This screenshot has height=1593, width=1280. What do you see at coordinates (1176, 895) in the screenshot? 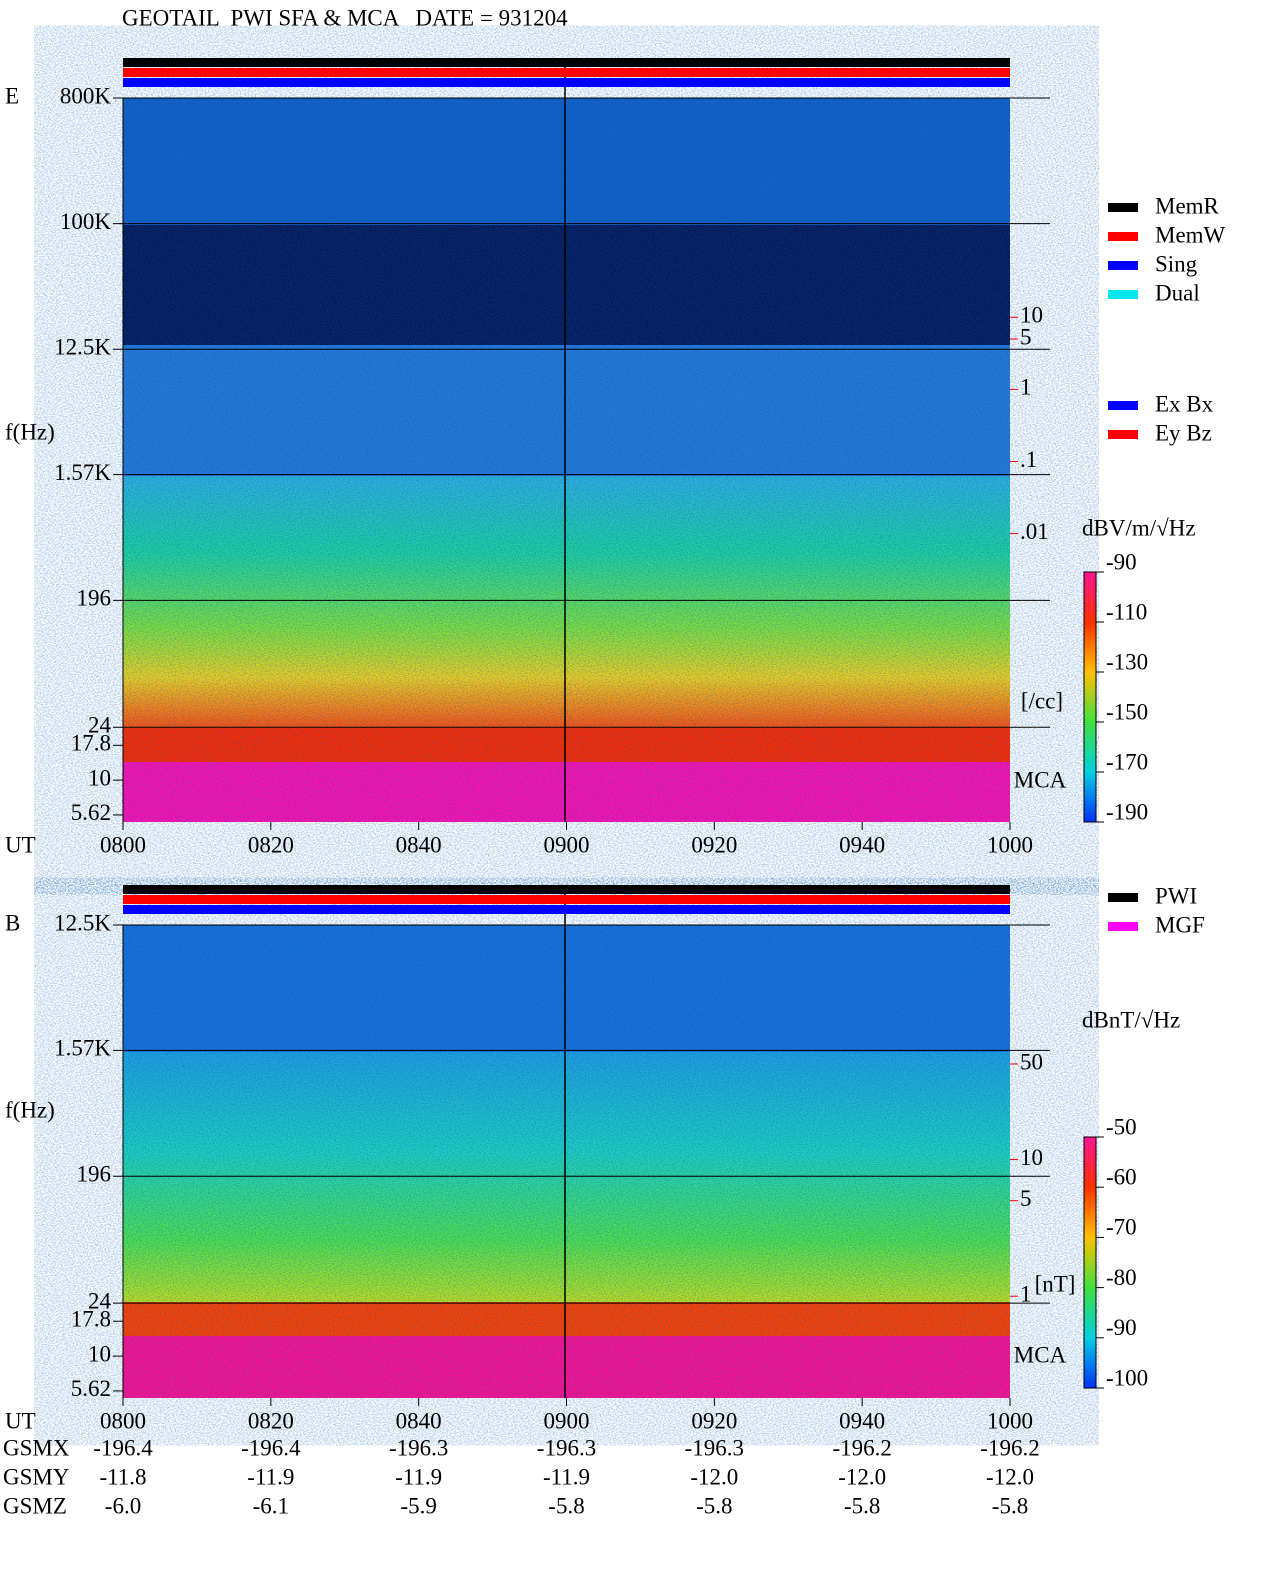
I see `legend-label: PWI` at bounding box center [1176, 895].